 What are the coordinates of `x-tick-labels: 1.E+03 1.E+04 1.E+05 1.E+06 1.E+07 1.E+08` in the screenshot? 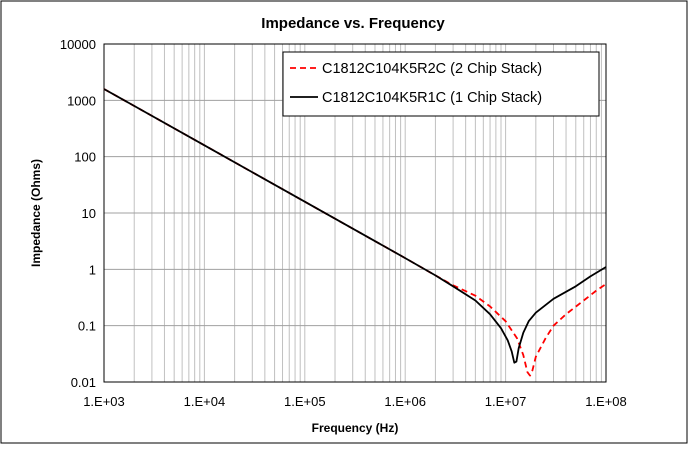 It's located at (355, 401).